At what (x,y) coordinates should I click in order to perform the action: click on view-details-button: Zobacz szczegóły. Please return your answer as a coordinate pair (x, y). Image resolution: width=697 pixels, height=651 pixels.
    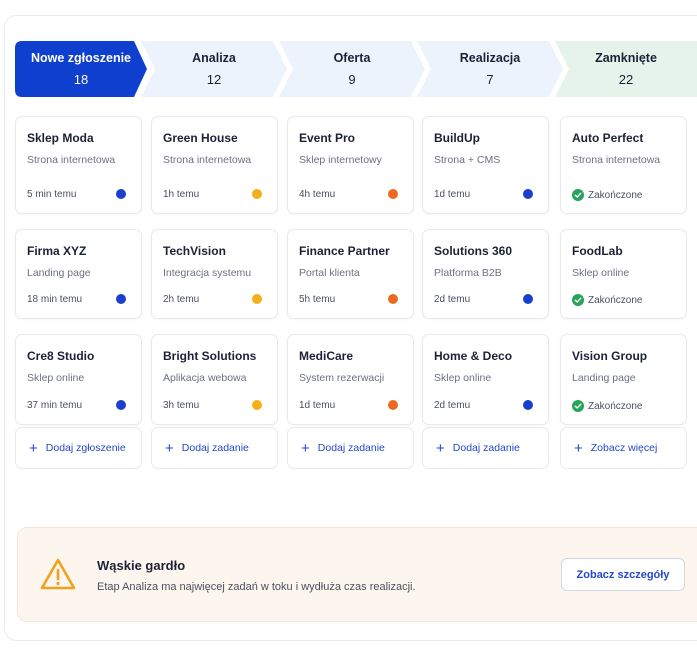
    Looking at the image, I should click on (623, 574).